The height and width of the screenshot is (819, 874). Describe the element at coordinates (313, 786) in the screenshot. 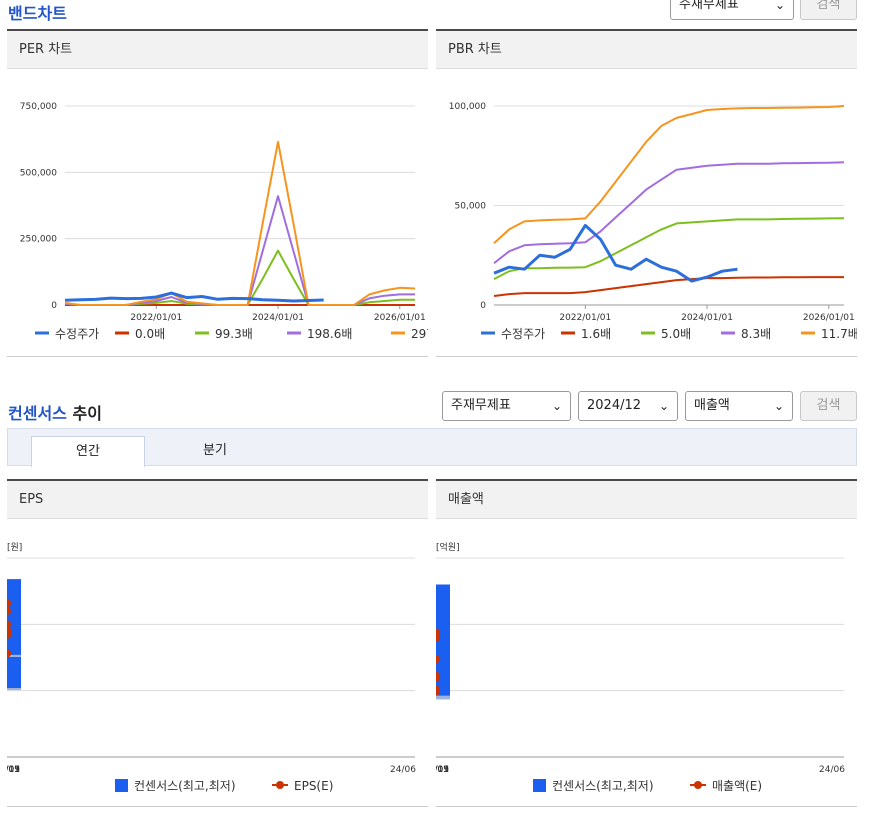

I see `legend-label: EPS(E)` at that location.